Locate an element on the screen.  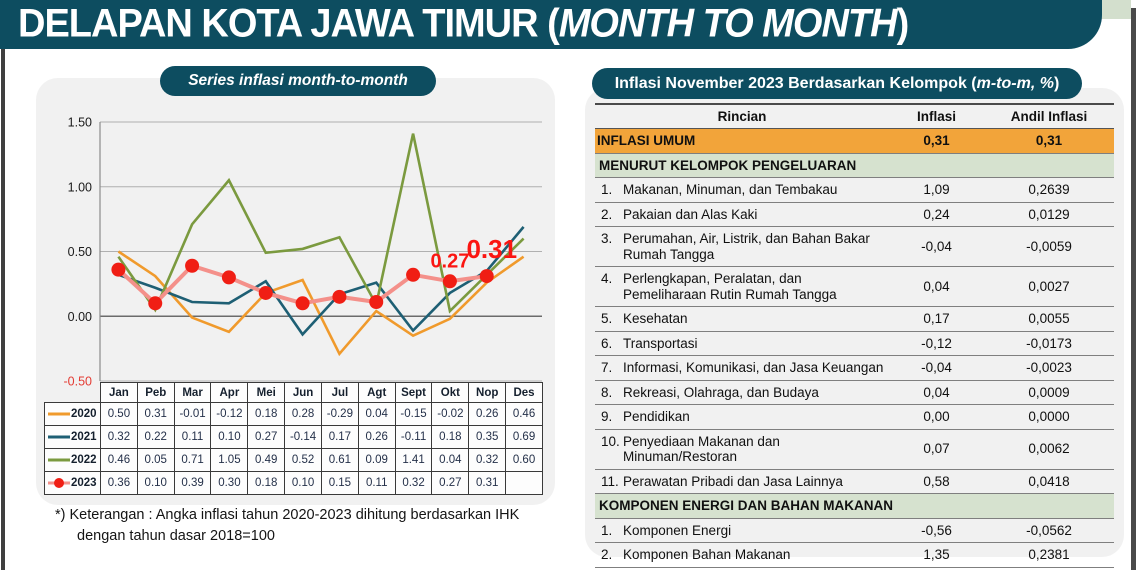
inflasi-value: 0,58 is located at coordinates (936, 482).